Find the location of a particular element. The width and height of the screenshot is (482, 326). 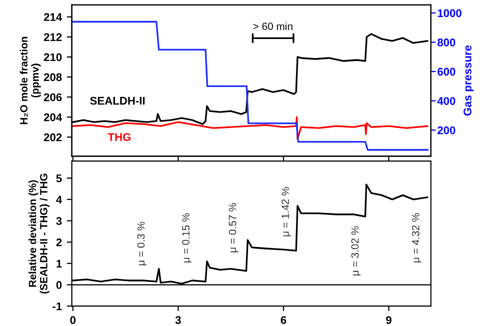

y-tick-label: 212 is located at coordinates (53, 37).